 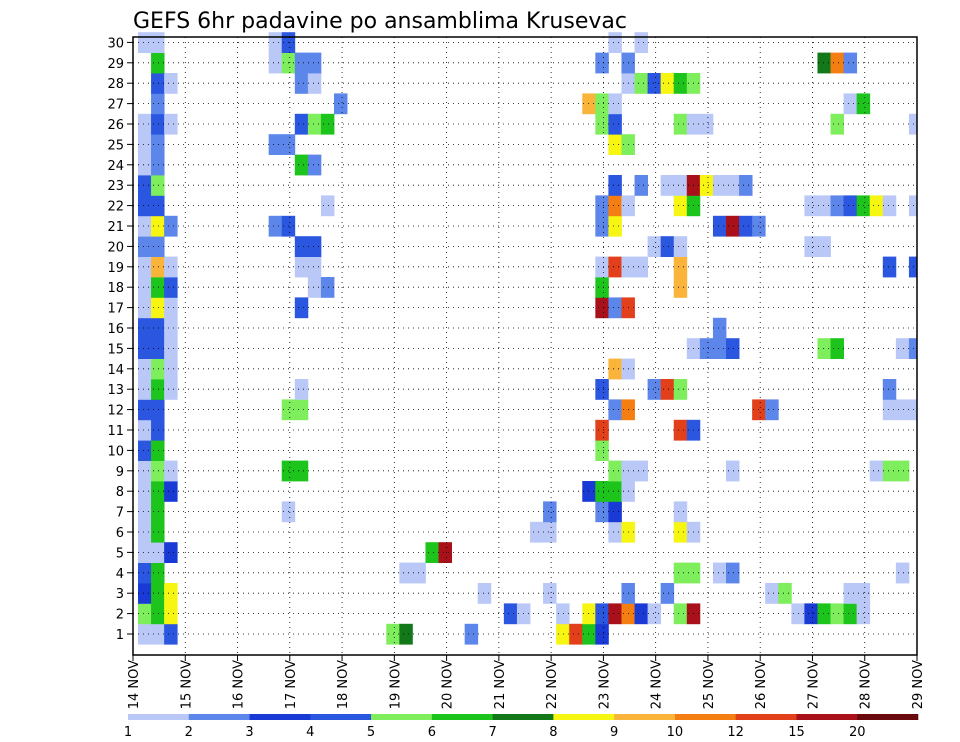 What do you see at coordinates (120, 574) in the screenshot?
I see `y-tick-label: 4` at bounding box center [120, 574].